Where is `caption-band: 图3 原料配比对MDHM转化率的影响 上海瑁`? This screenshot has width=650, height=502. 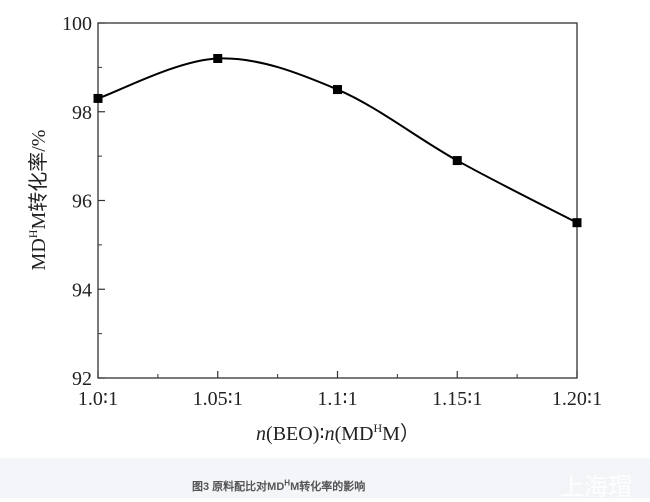 caption-band: 图3 原料配比对MDHM转化率的影响 上海瑁 is located at coordinates (325, 479).